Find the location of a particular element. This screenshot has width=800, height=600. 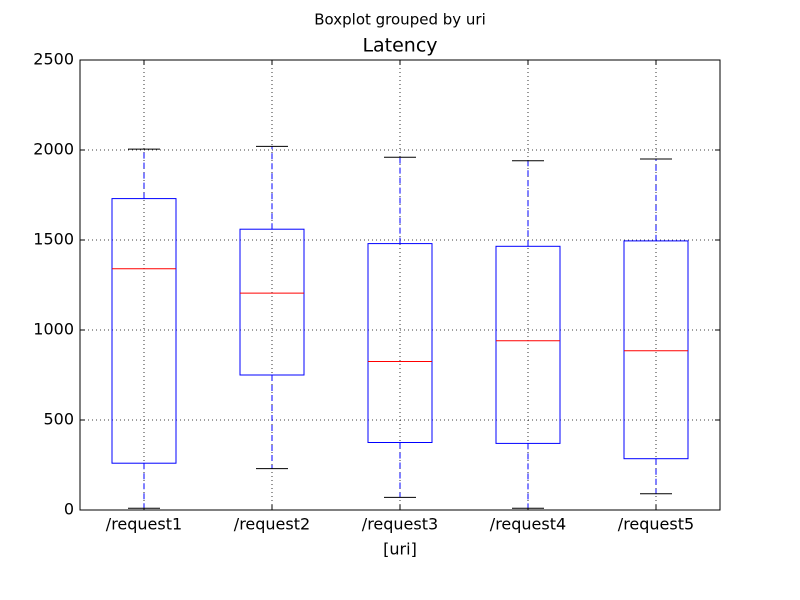

y-tick-label: 1500 is located at coordinates (53, 239).